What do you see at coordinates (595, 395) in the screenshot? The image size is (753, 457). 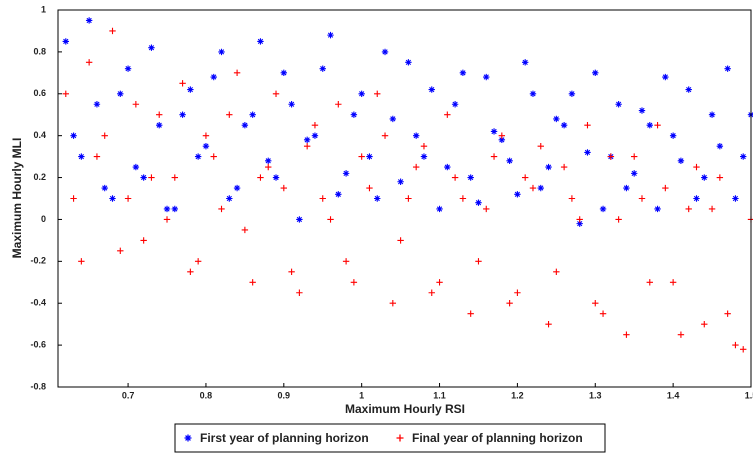 I see `x-tick-label: 1.3` at bounding box center [595, 395].